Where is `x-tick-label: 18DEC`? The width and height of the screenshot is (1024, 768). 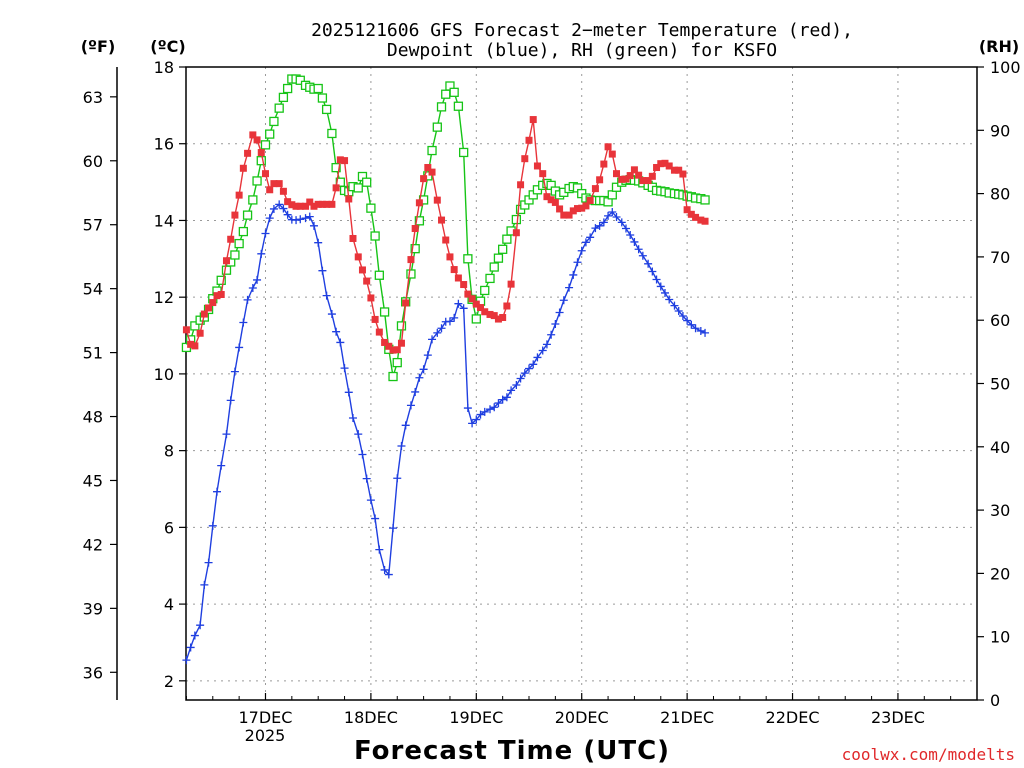 x-tick-label: 18DEC is located at coordinates (371, 717).